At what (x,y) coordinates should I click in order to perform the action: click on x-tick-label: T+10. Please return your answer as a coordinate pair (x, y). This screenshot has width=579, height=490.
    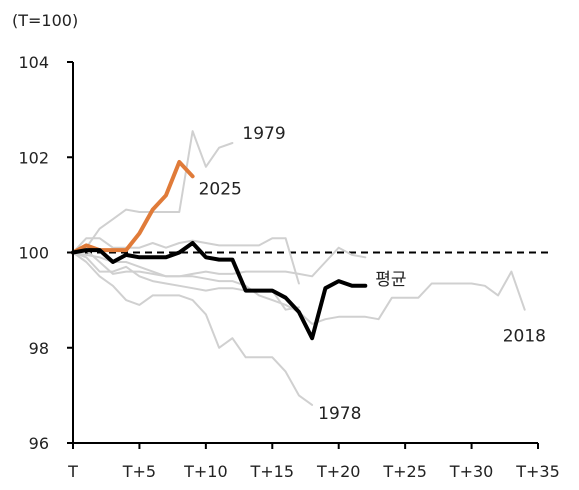
    Looking at the image, I should click on (205, 471).